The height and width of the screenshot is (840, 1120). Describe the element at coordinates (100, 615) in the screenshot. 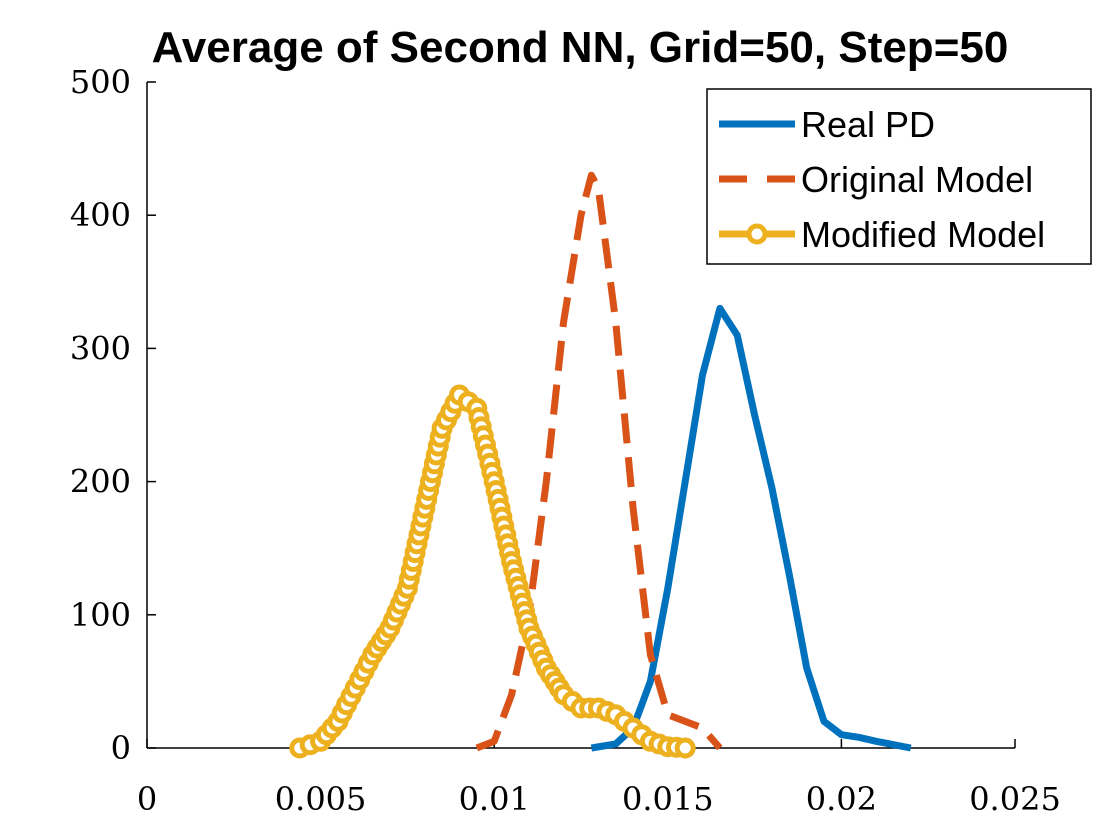

I see `y-tick-label: 100` at that location.